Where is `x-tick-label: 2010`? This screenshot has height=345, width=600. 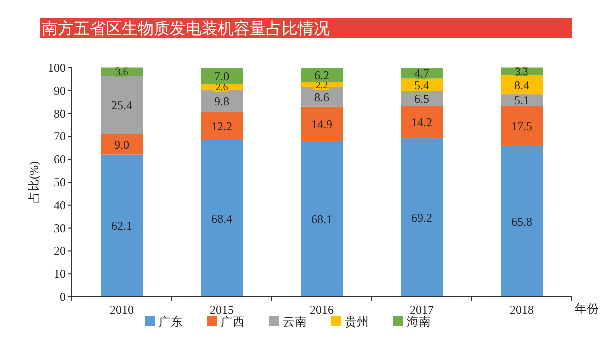 x-tick-label: 2010 is located at coordinates (122, 310).